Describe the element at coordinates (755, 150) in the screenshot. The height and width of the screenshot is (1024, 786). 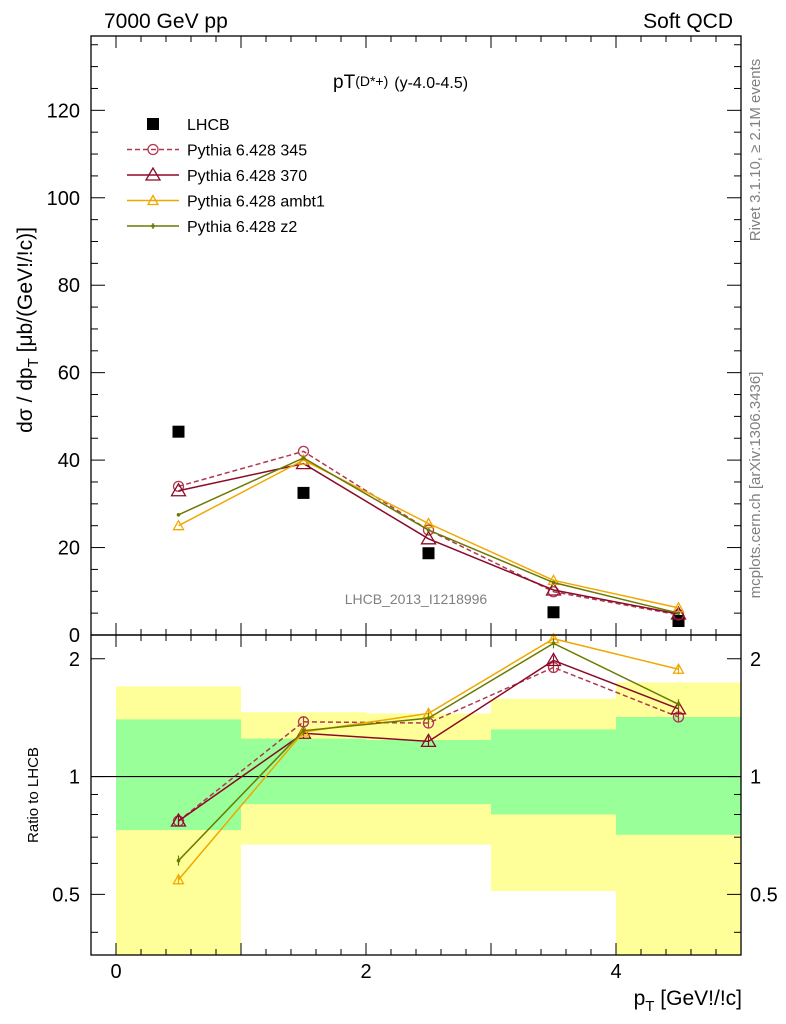
I see `rivet-version-text: Rivet 3.1.10, ≥ 2.1M events` at that location.